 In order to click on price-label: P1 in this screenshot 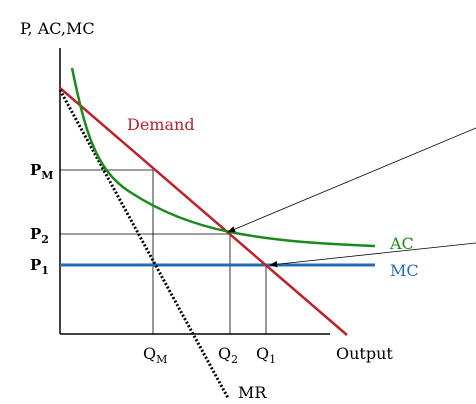, I will do `click(39, 266)`.